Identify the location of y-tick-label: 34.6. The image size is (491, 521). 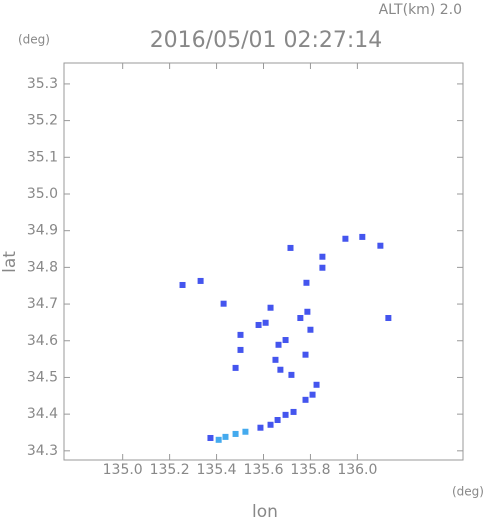
(42, 341).